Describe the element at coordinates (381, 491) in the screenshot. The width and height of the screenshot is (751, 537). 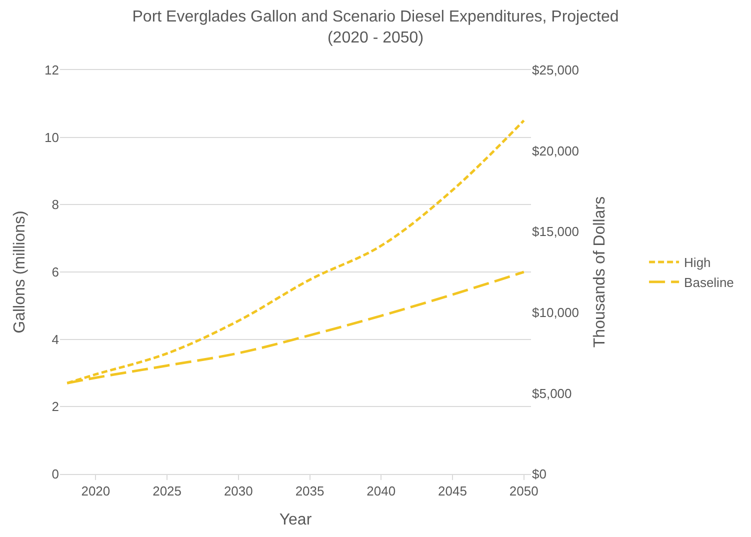
I see `x-tick-label: 2040` at that location.